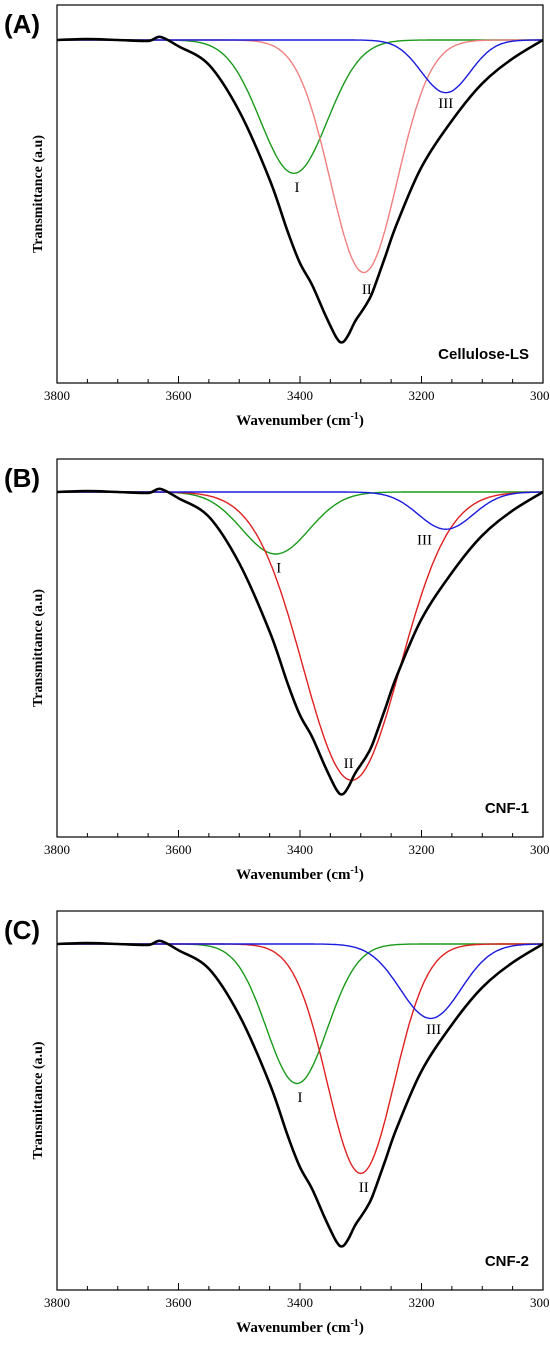 Image resolution: width=550 pixels, height=1355 pixels. I want to click on sample-label: CNF-2, so click(507, 1261).